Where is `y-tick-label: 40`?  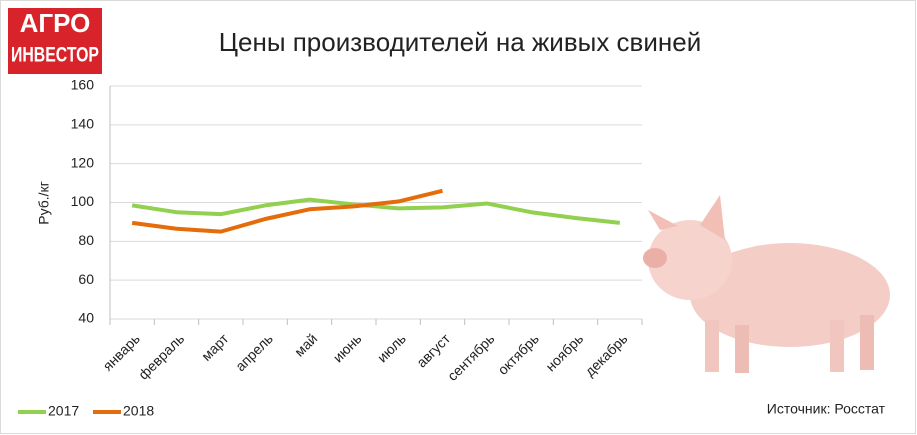 y-tick-label: 40 is located at coordinates (86, 318).